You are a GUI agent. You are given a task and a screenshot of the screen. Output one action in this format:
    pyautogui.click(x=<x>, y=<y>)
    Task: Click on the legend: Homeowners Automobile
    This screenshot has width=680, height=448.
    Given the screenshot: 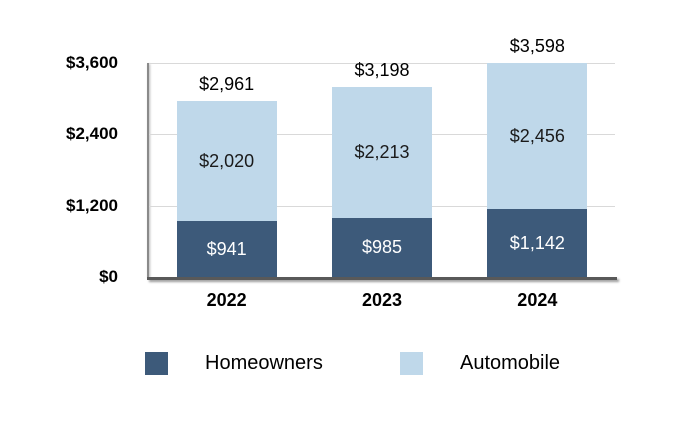 What is the action you would take?
    pyautogui.click(x=340, y=364)
    